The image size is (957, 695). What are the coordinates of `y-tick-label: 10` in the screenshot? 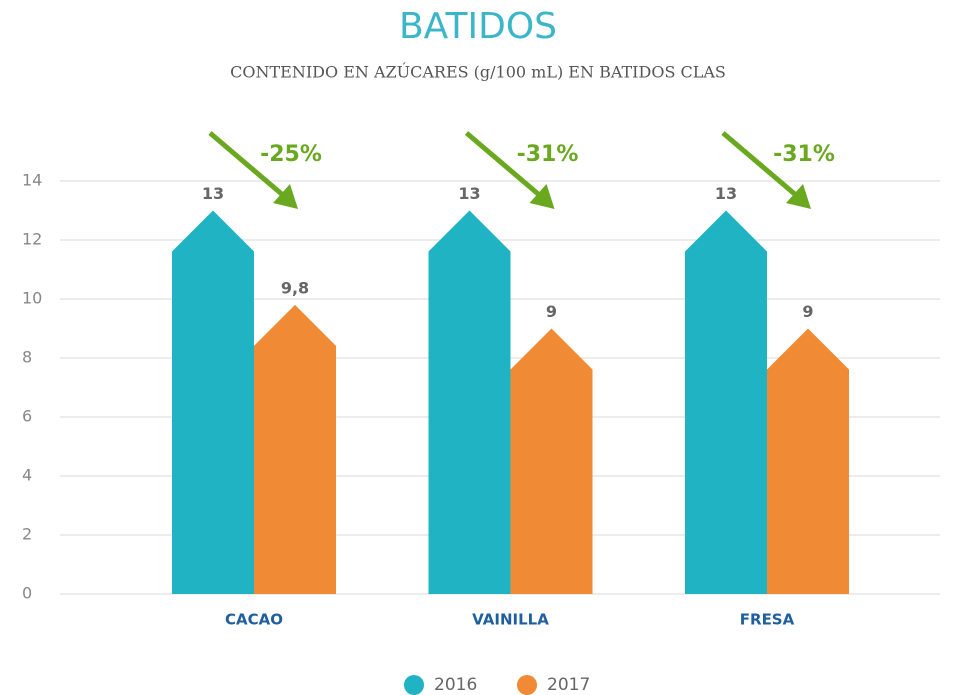 It's located at (32, 298).